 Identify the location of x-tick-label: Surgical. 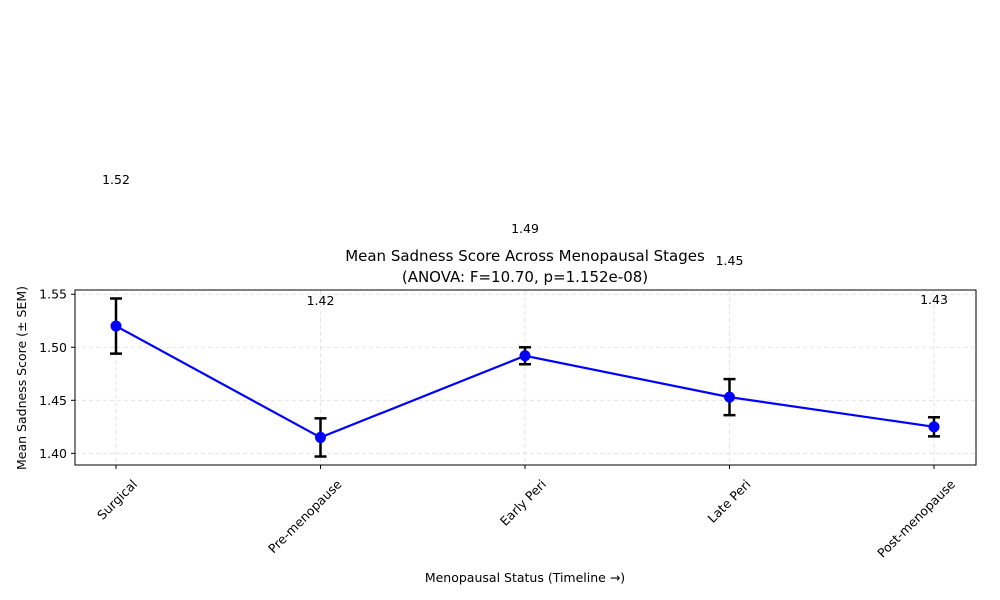
(117, 500).